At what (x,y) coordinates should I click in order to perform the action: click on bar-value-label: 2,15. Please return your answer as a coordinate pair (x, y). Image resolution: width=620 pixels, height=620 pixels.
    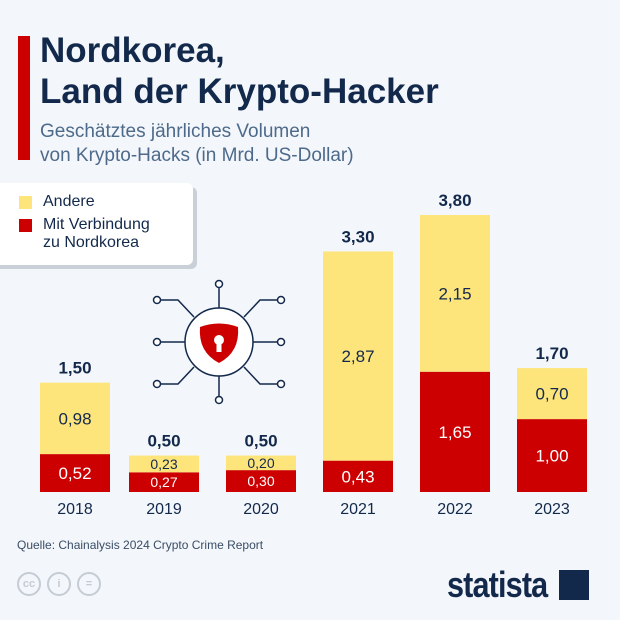
    Looking at the image, I should click on (454, 293).